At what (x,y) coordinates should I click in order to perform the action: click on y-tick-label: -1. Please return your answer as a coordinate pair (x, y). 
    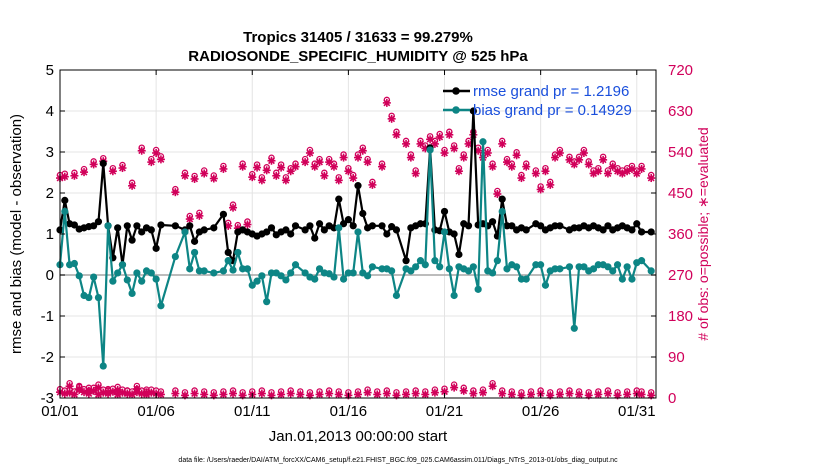
    Looking at the image, I should click on (47, 316).